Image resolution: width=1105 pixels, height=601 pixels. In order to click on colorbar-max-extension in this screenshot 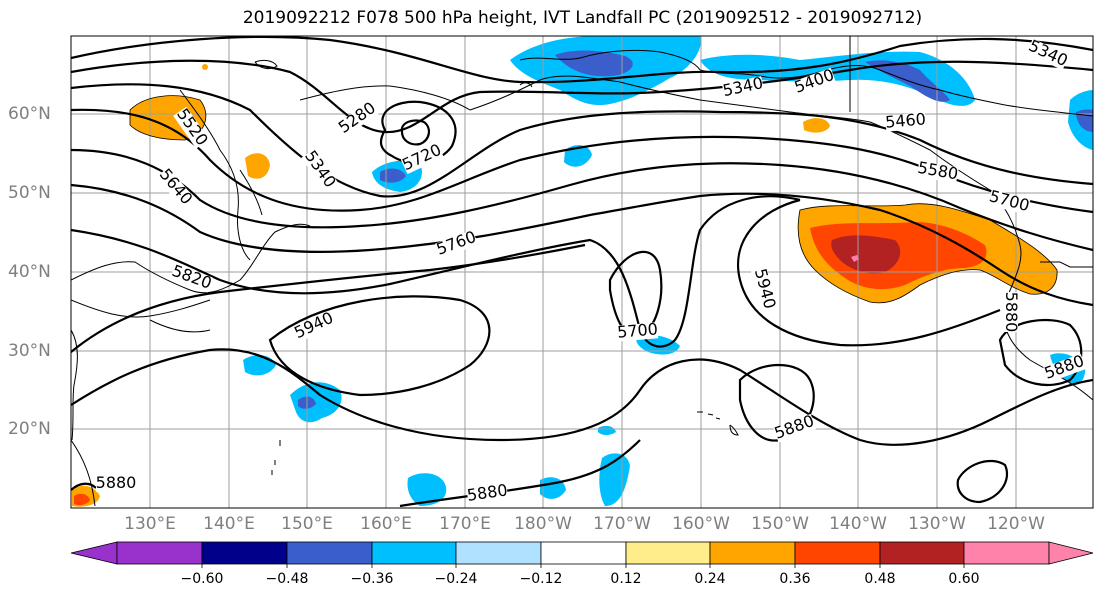, I will do `click(1071, 553)`.